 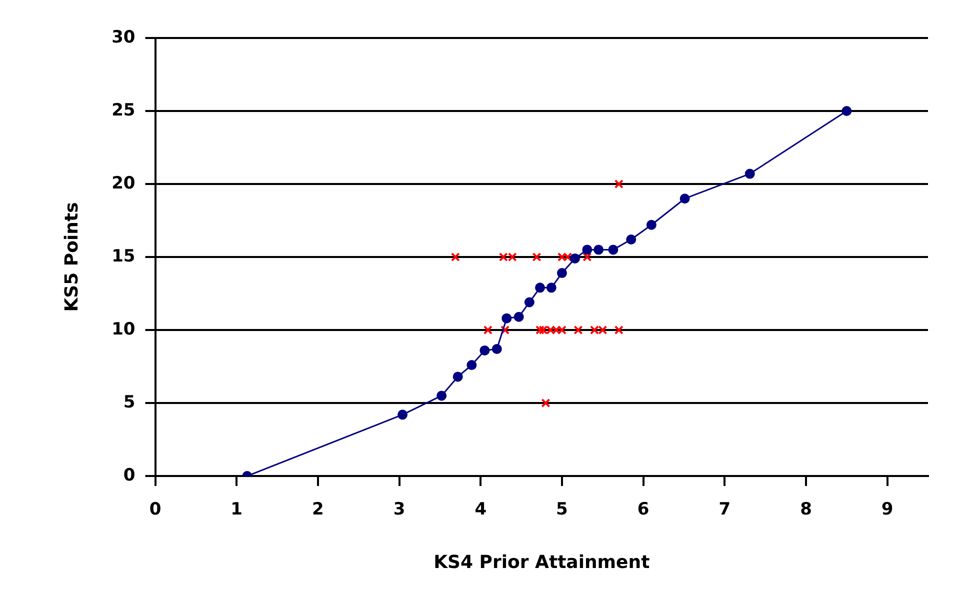 What do you see at coordinates (124, 256) in the screenshot?
I see `y-tick-label: 15` at bounding box center [124, 256].